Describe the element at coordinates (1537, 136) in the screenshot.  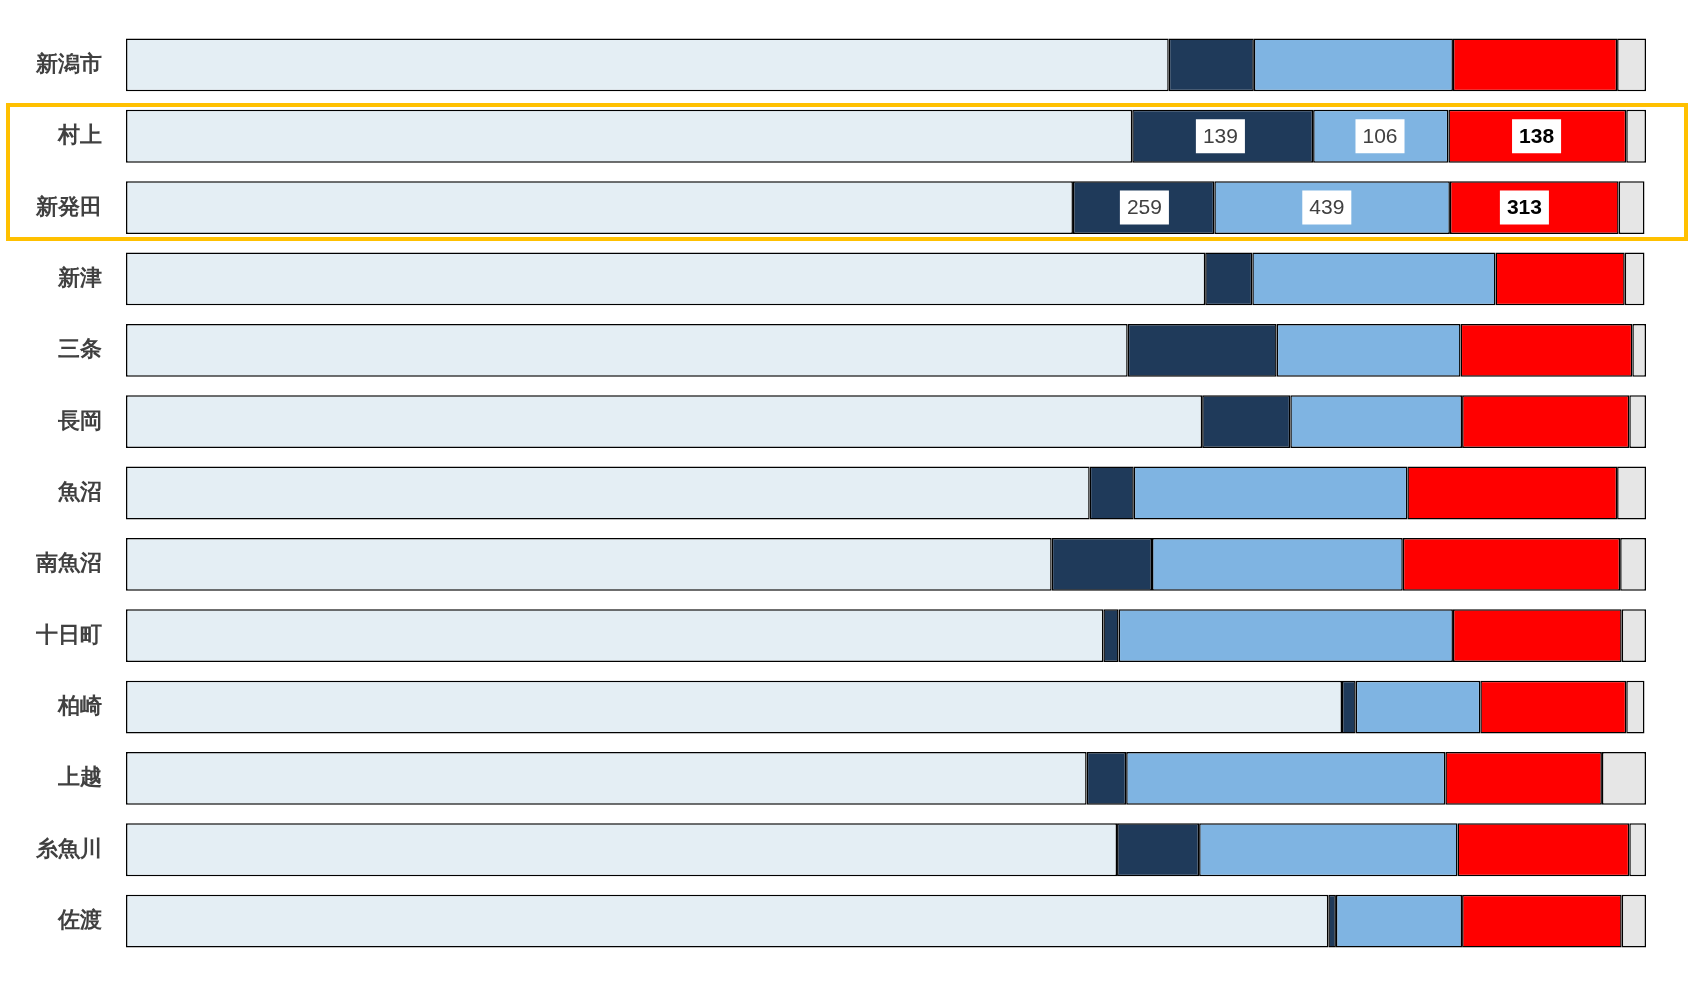
I see `annotation: 138` at that location.